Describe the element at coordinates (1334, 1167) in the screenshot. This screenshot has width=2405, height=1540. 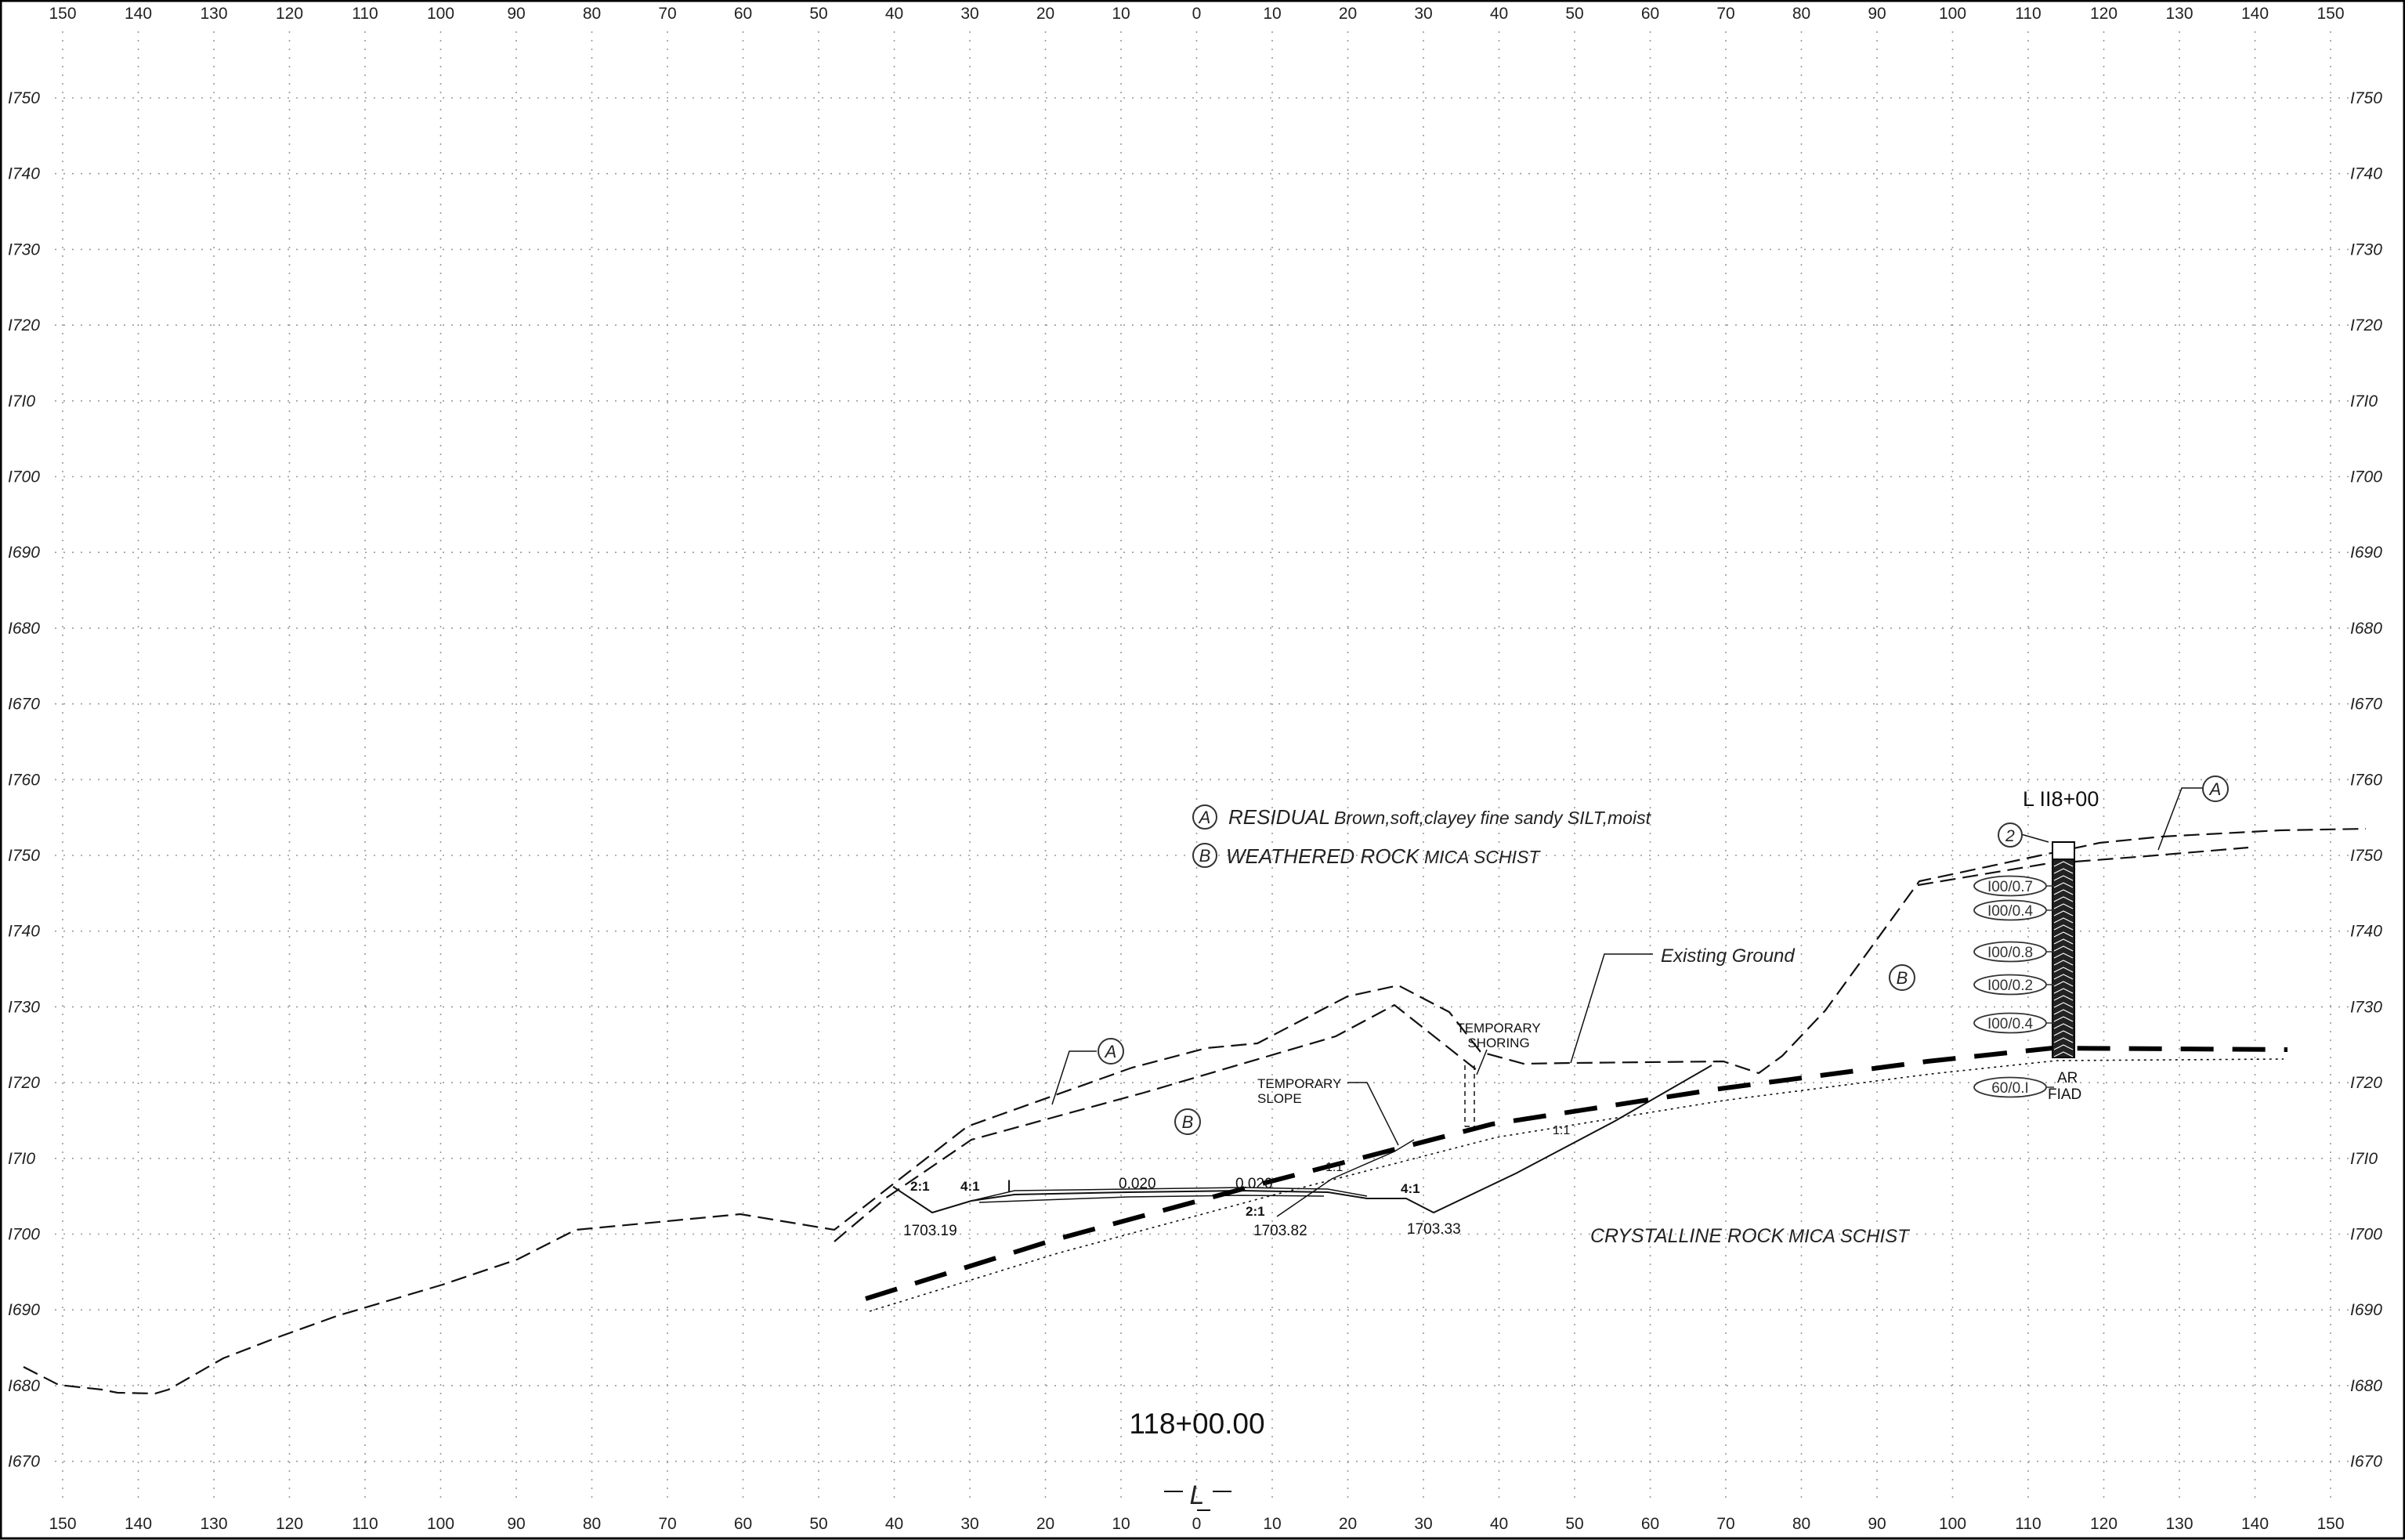
I see `slope-1-1-a: 1:1` at that location.